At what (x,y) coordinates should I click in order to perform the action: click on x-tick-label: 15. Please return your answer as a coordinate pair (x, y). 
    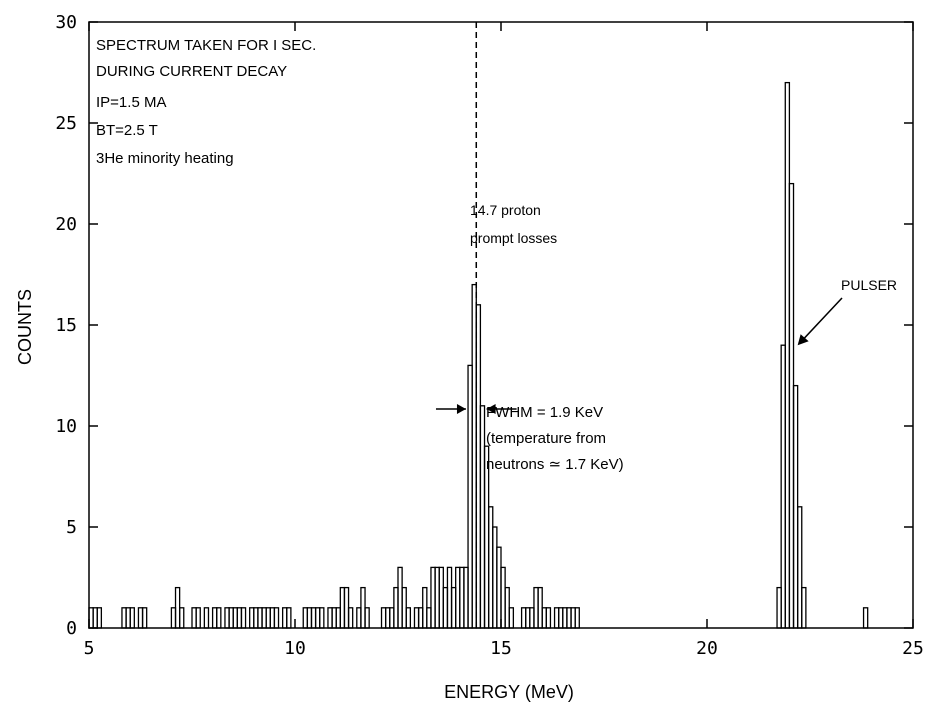
    Looking at the image, I should click on (501, 648).